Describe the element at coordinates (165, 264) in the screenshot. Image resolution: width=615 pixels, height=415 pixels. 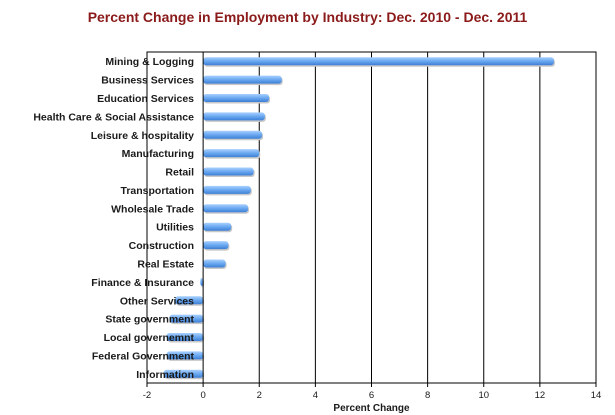
I see `category-label: Real Estate` at that location.